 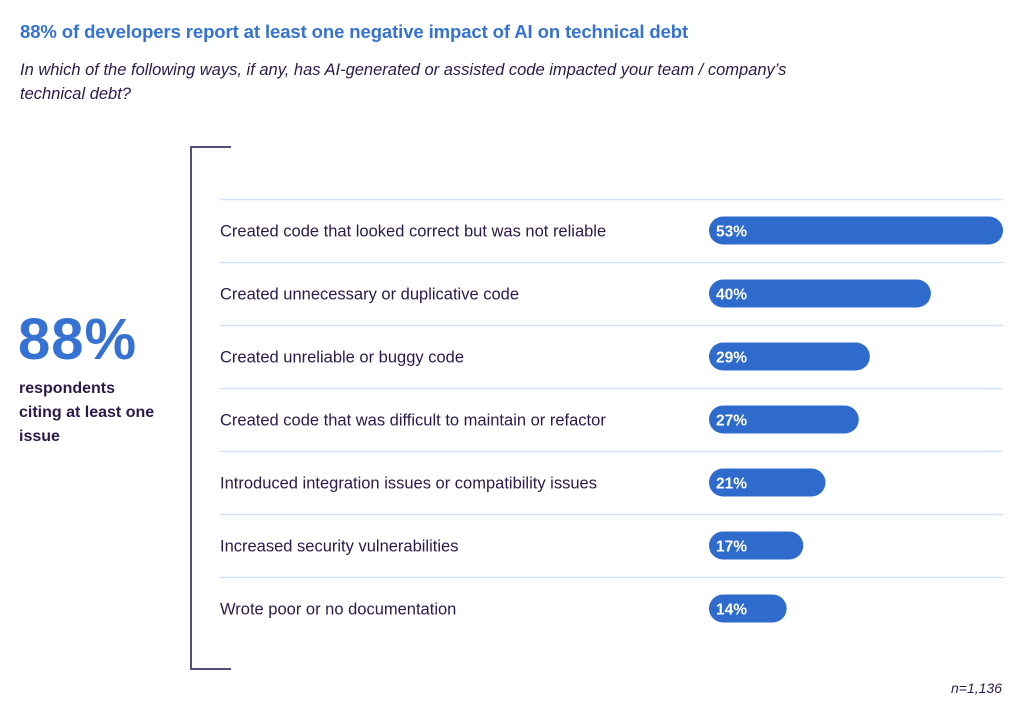 I want to click on data-label: 27%, so click(x=731, y=421).